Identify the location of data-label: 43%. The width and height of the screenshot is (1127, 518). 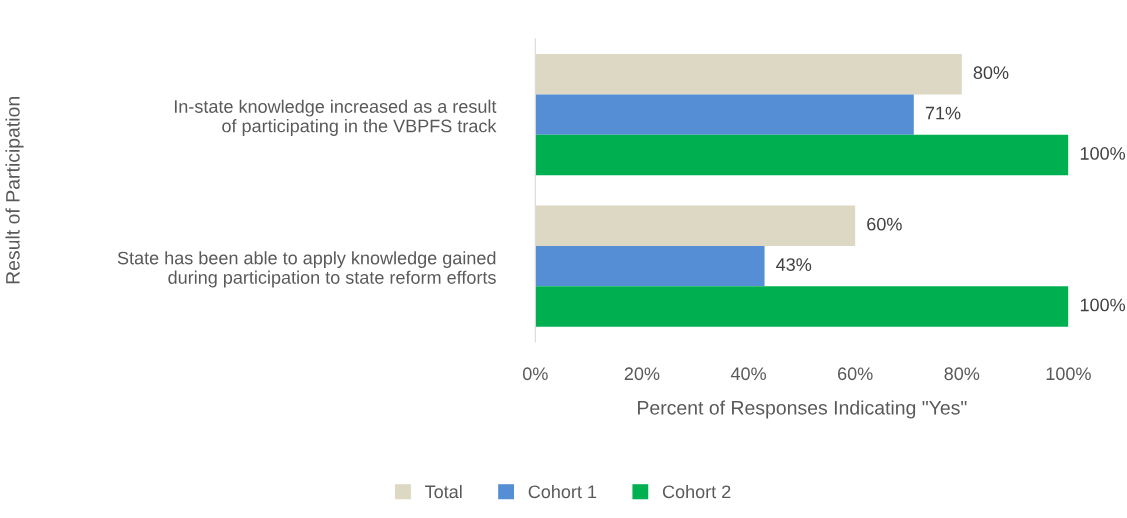
(794, 264).